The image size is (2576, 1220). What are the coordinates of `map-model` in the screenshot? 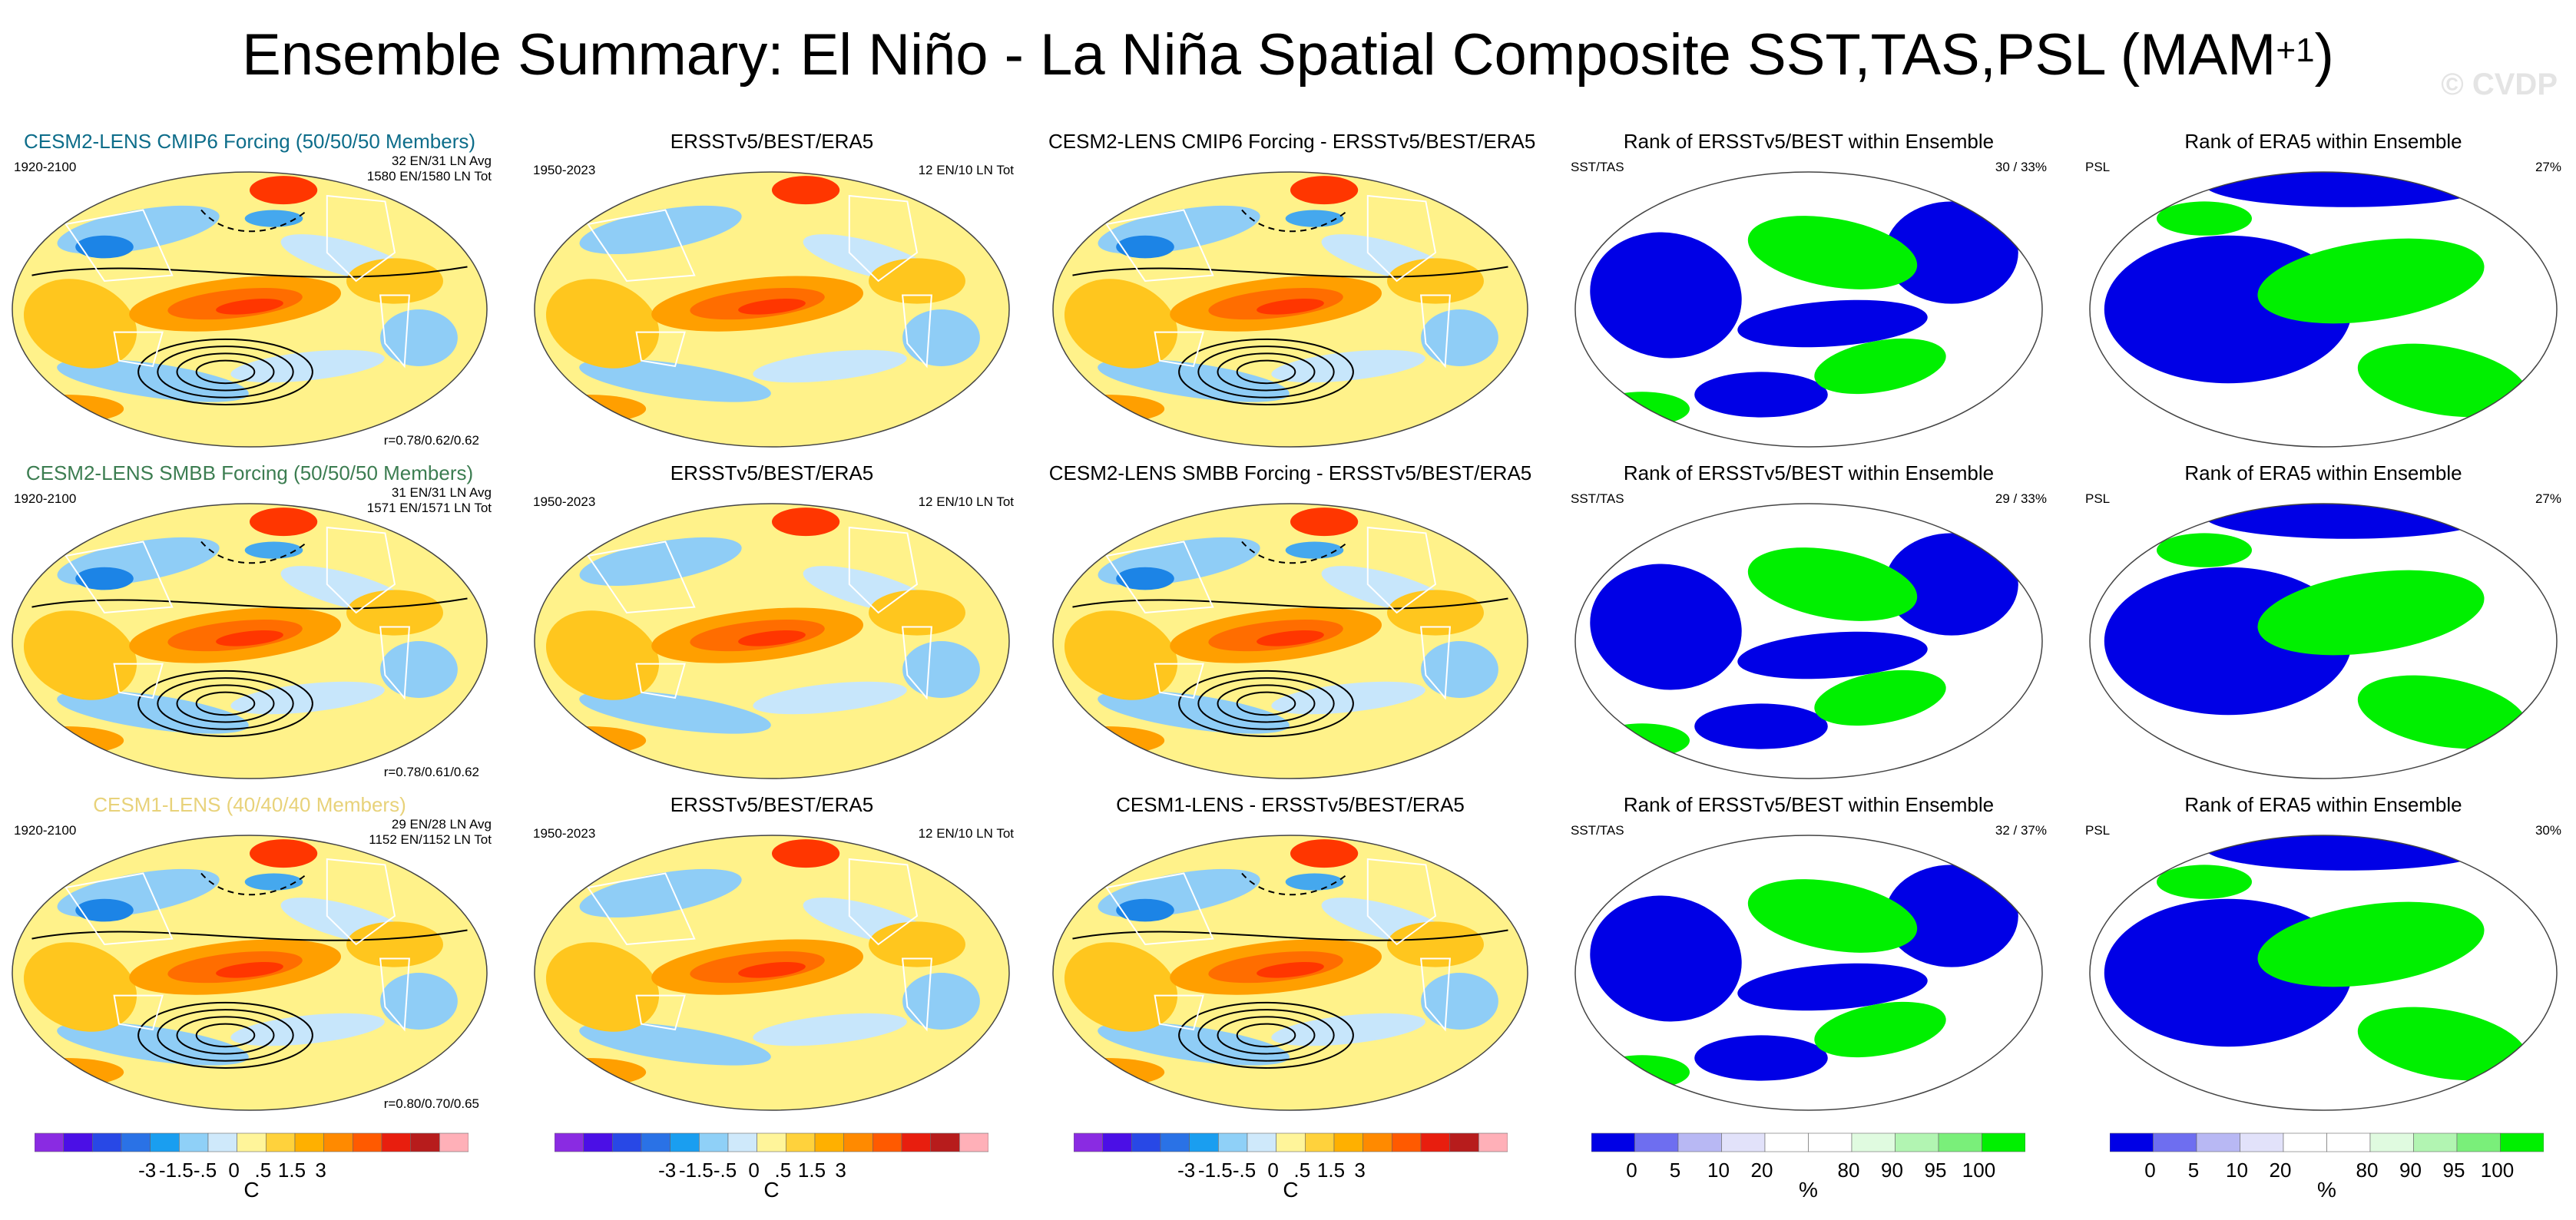 It's located at (250, 973).